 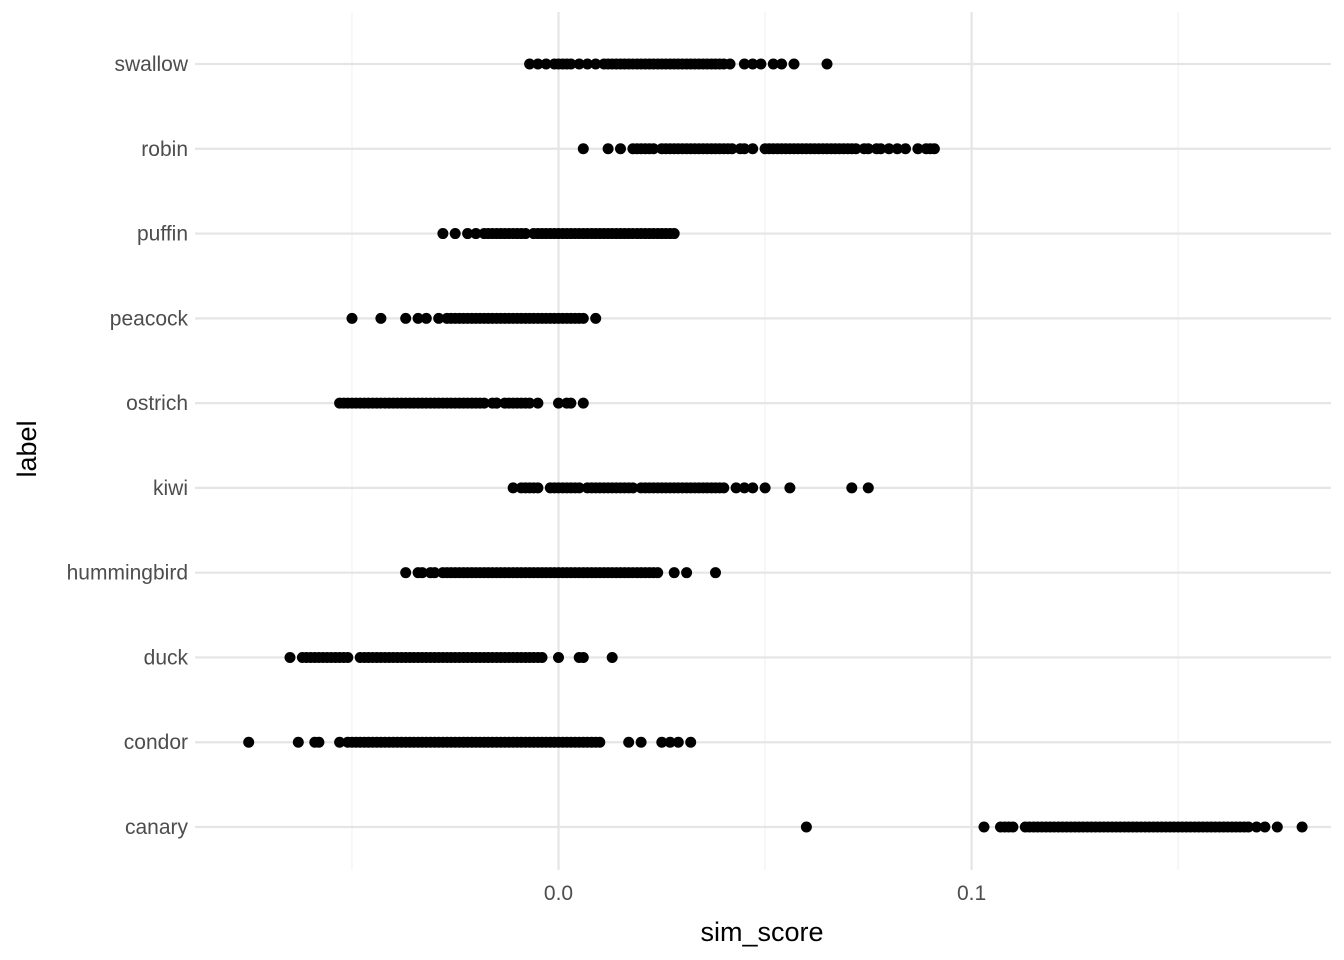 I want to click on y-tick-label: kiwi, so click(x=170, y=488).